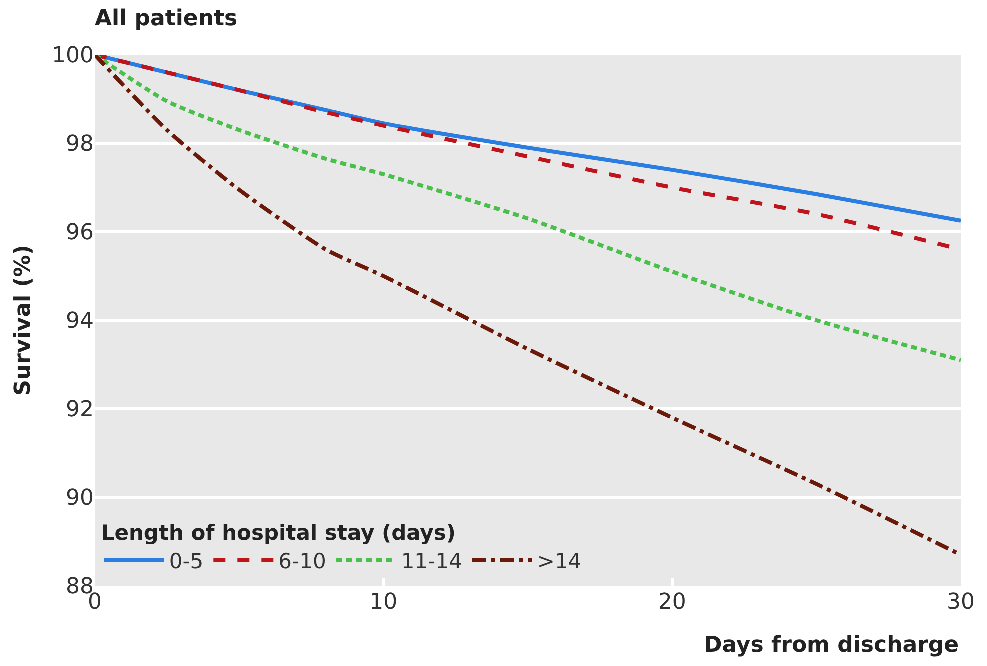  What do you see at coordinates (186, 561) in the screenshot?
I see `legend-label: 0-5` at bounding box center [186, 561].